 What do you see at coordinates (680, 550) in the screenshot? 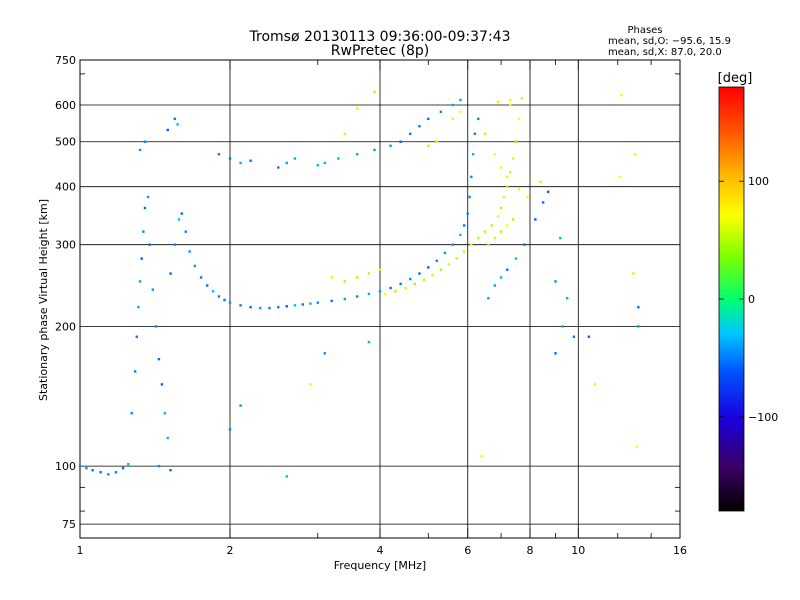
I see `x-tick-label: 16` at bounding box center [680, 550].